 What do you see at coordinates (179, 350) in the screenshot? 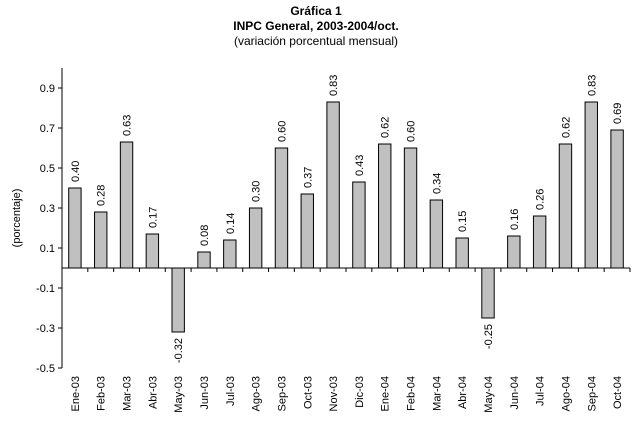
I see `data-label: -0.32` at bounding box center [179, 350].